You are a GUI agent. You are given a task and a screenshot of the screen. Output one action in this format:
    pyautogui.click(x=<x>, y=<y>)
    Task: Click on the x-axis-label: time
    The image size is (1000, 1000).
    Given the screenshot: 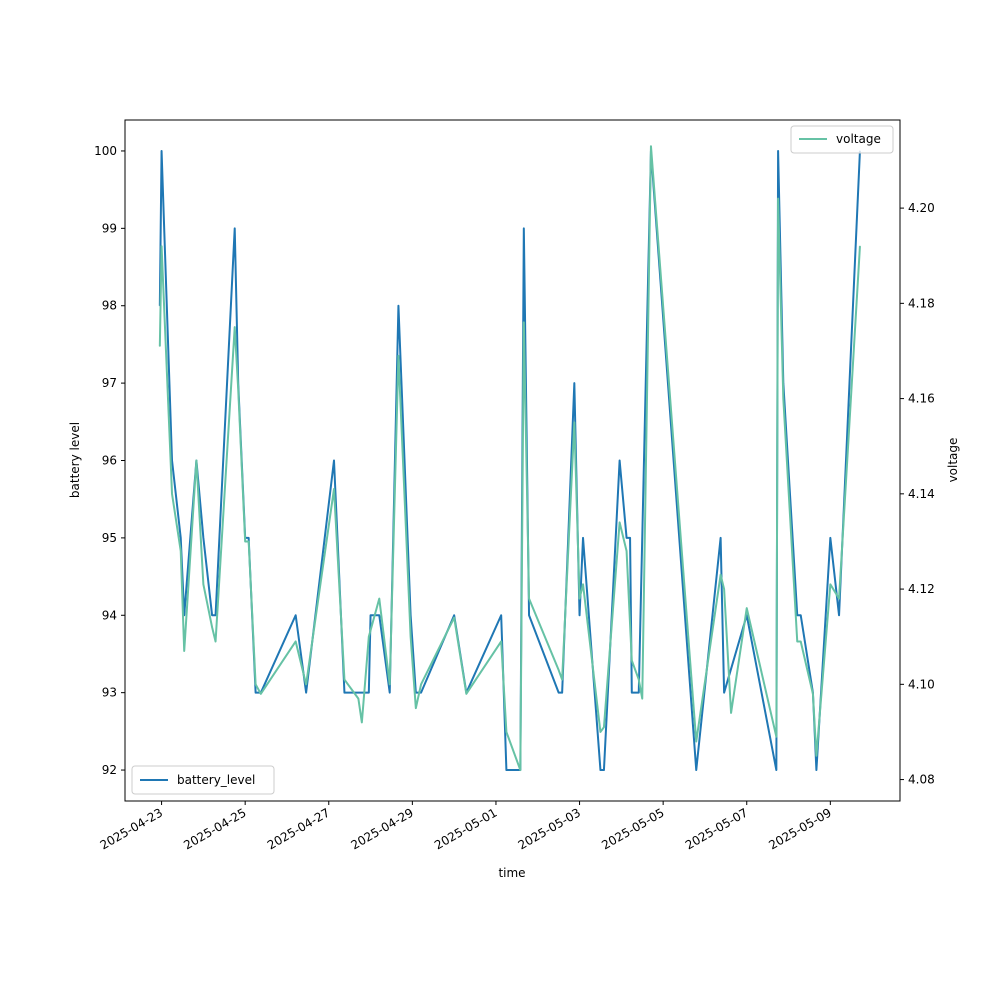 What is the action you would take?
    pyautogui.click(x=511, y=873)
    